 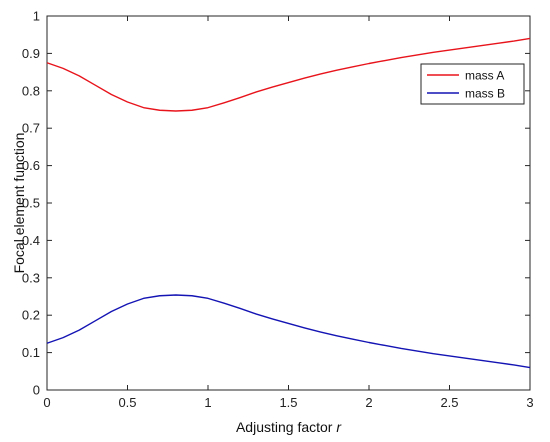 I want to click on x-tick-label: 2.5, so click(x=449, y=402).